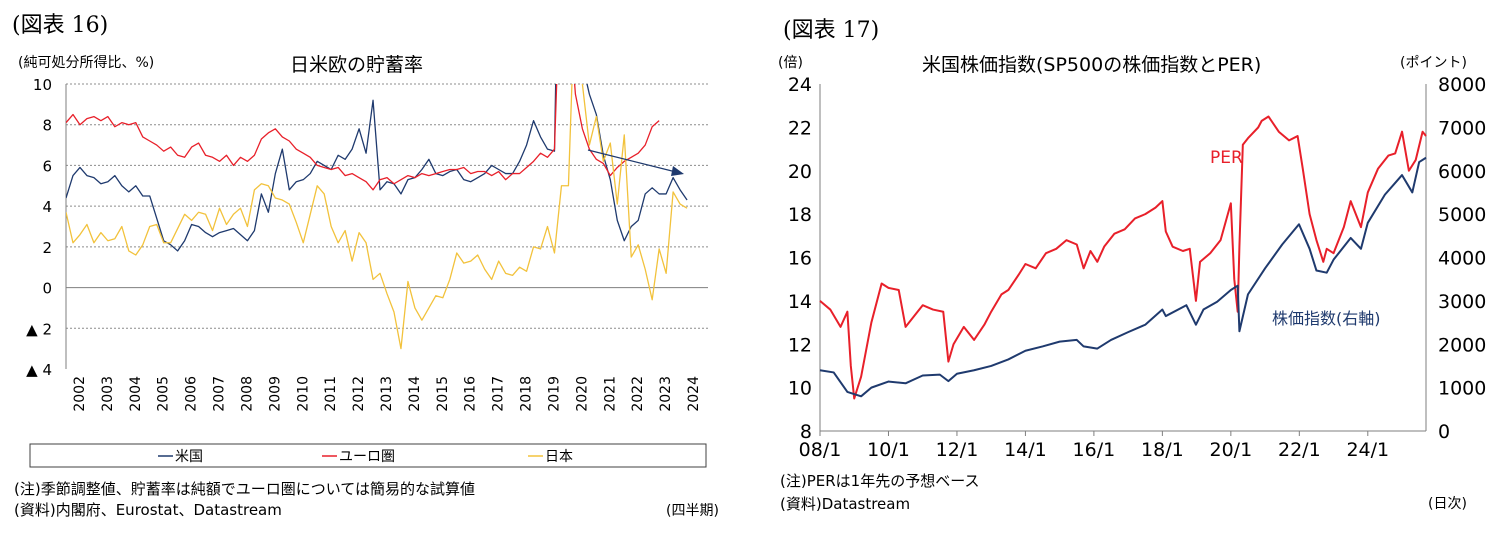 The image size is (1506, 553). I want to click on right-ytick-right-label: 2000, so click(1462, 345).